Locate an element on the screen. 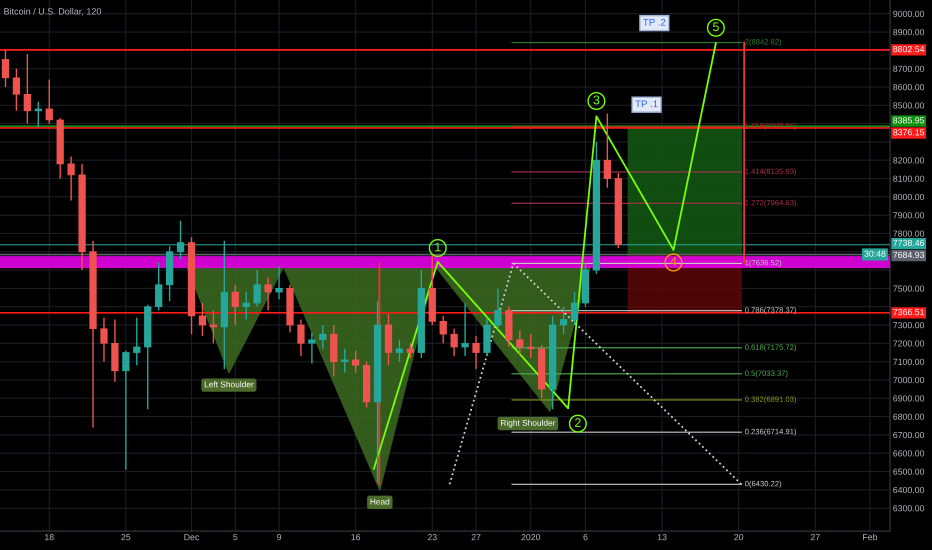 The image size is (932, 550). y-tick-label: 8500.00 is located at coordinates (908, 105).